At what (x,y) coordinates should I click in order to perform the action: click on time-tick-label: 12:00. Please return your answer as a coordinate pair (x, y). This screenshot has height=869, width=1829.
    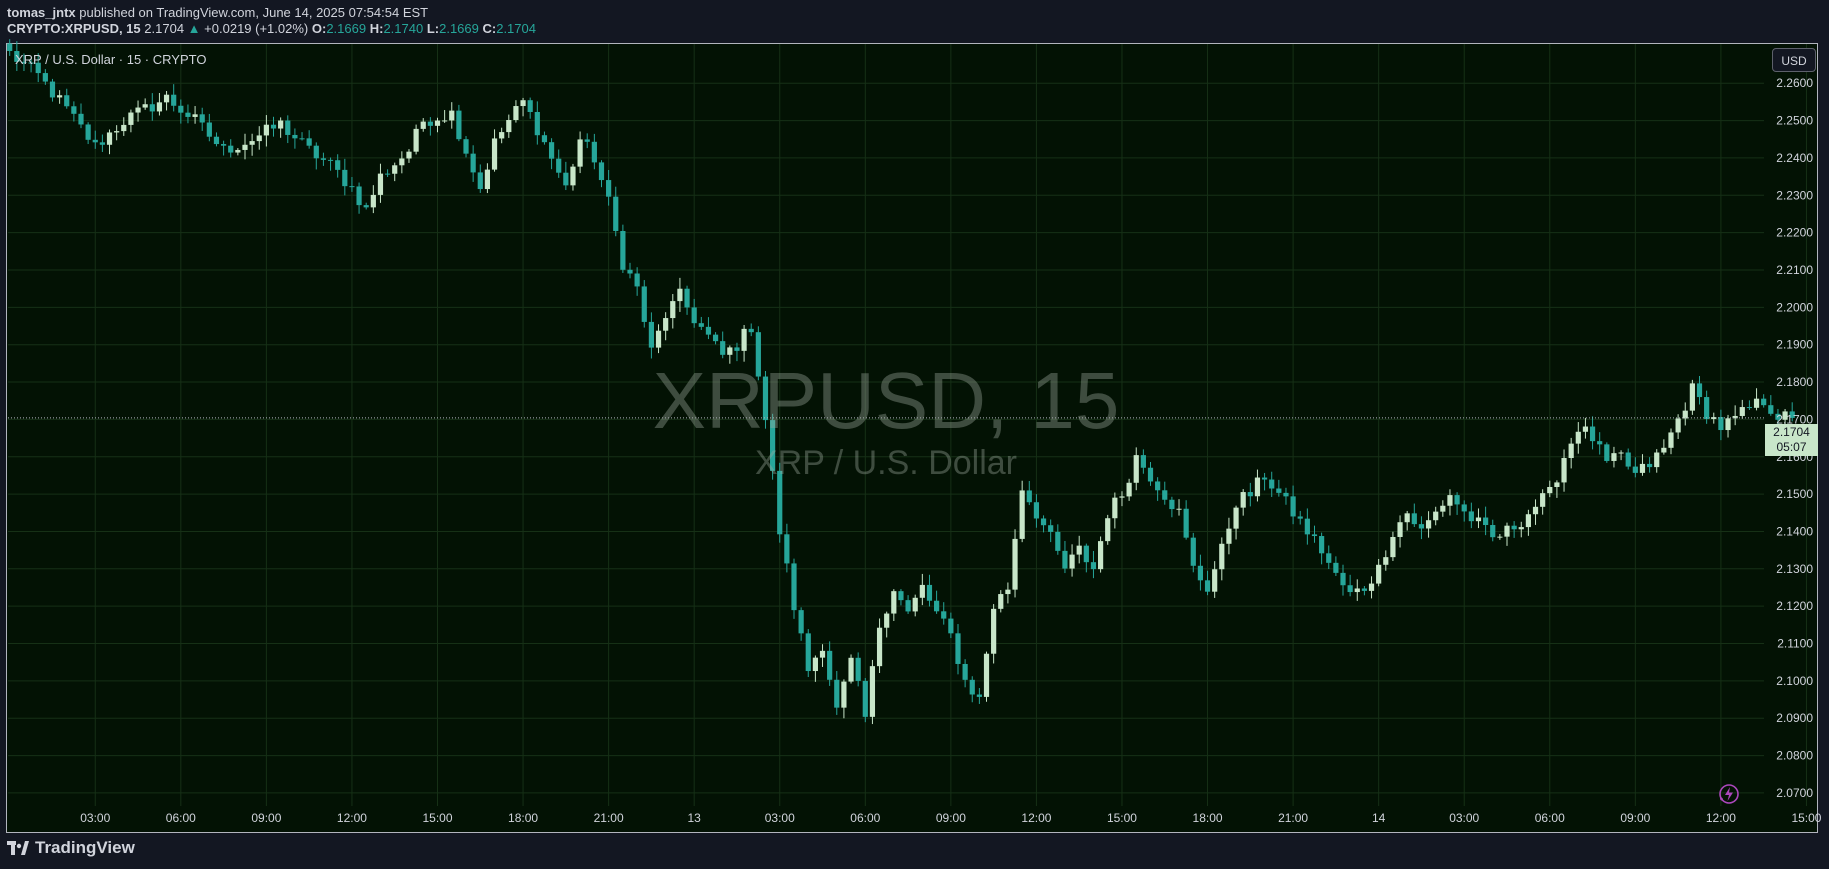
    Looking at the image, I should click on (352, 818).